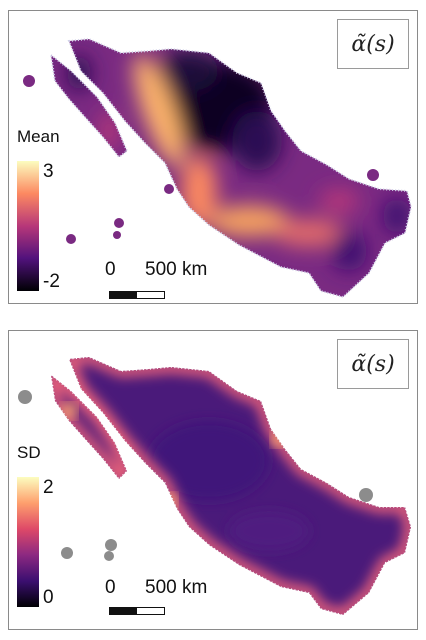 The image size is (426, 640). I want to click on legend-title: SD, so click(29, 452).